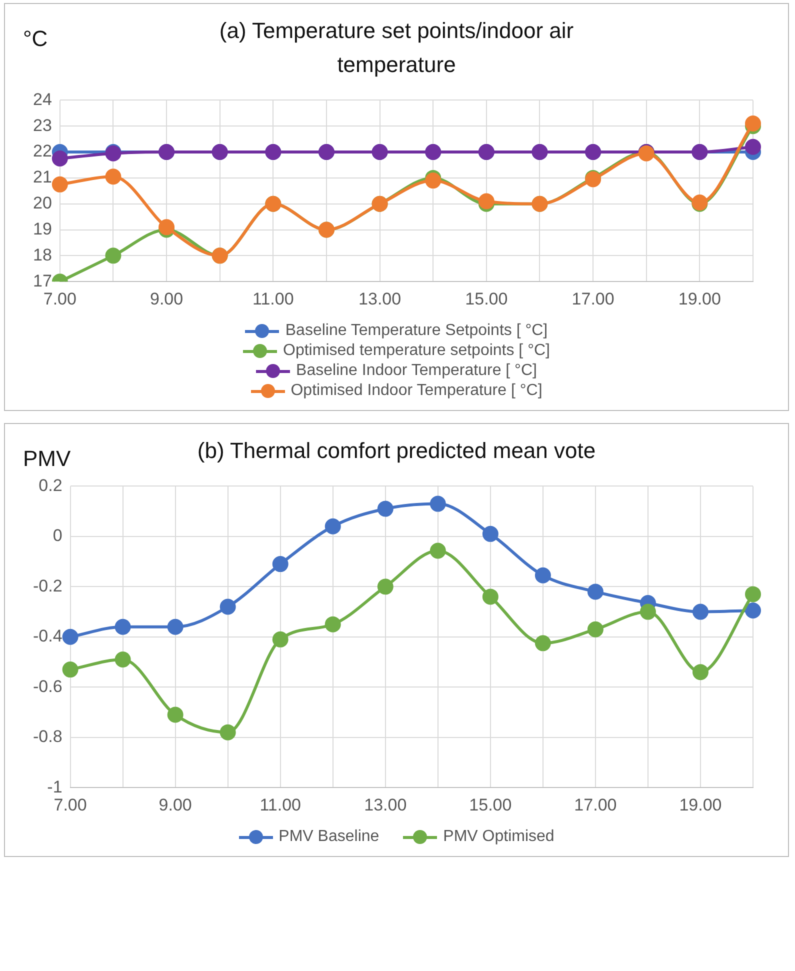  I want to click on y-tick-label: -0.6, so click(47, 686).